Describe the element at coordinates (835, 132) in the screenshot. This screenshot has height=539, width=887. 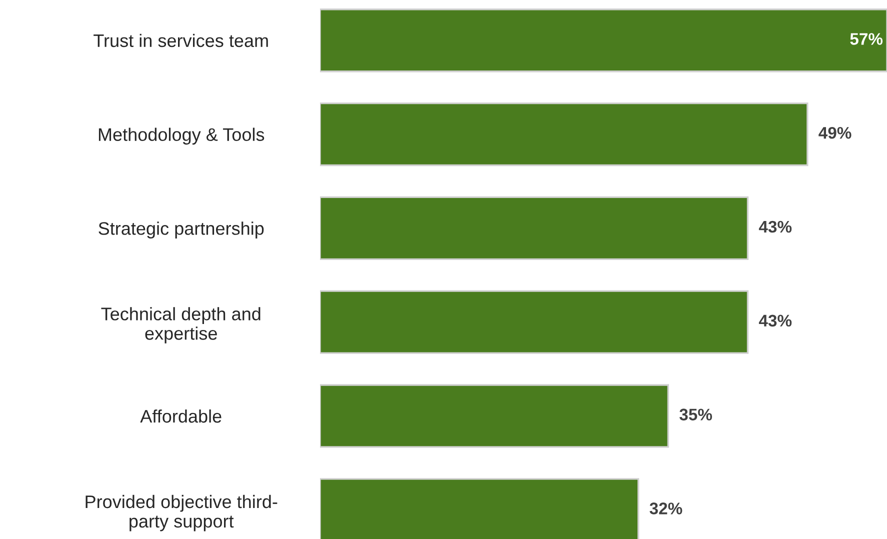
I see `data-label: 49%` at that location.